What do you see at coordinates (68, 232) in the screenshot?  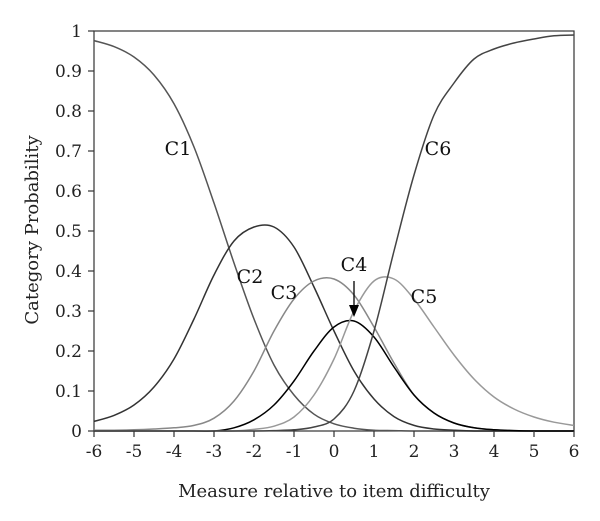 I see `y-tick-label: 0.5` at bounding box center [68, 232].